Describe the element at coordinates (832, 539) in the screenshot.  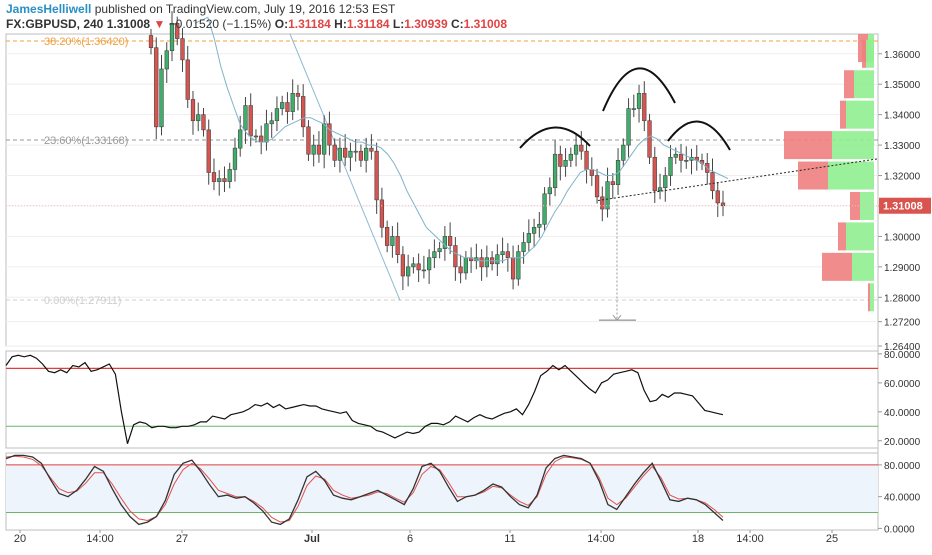
I see `time-axis-label: 25` at that location.